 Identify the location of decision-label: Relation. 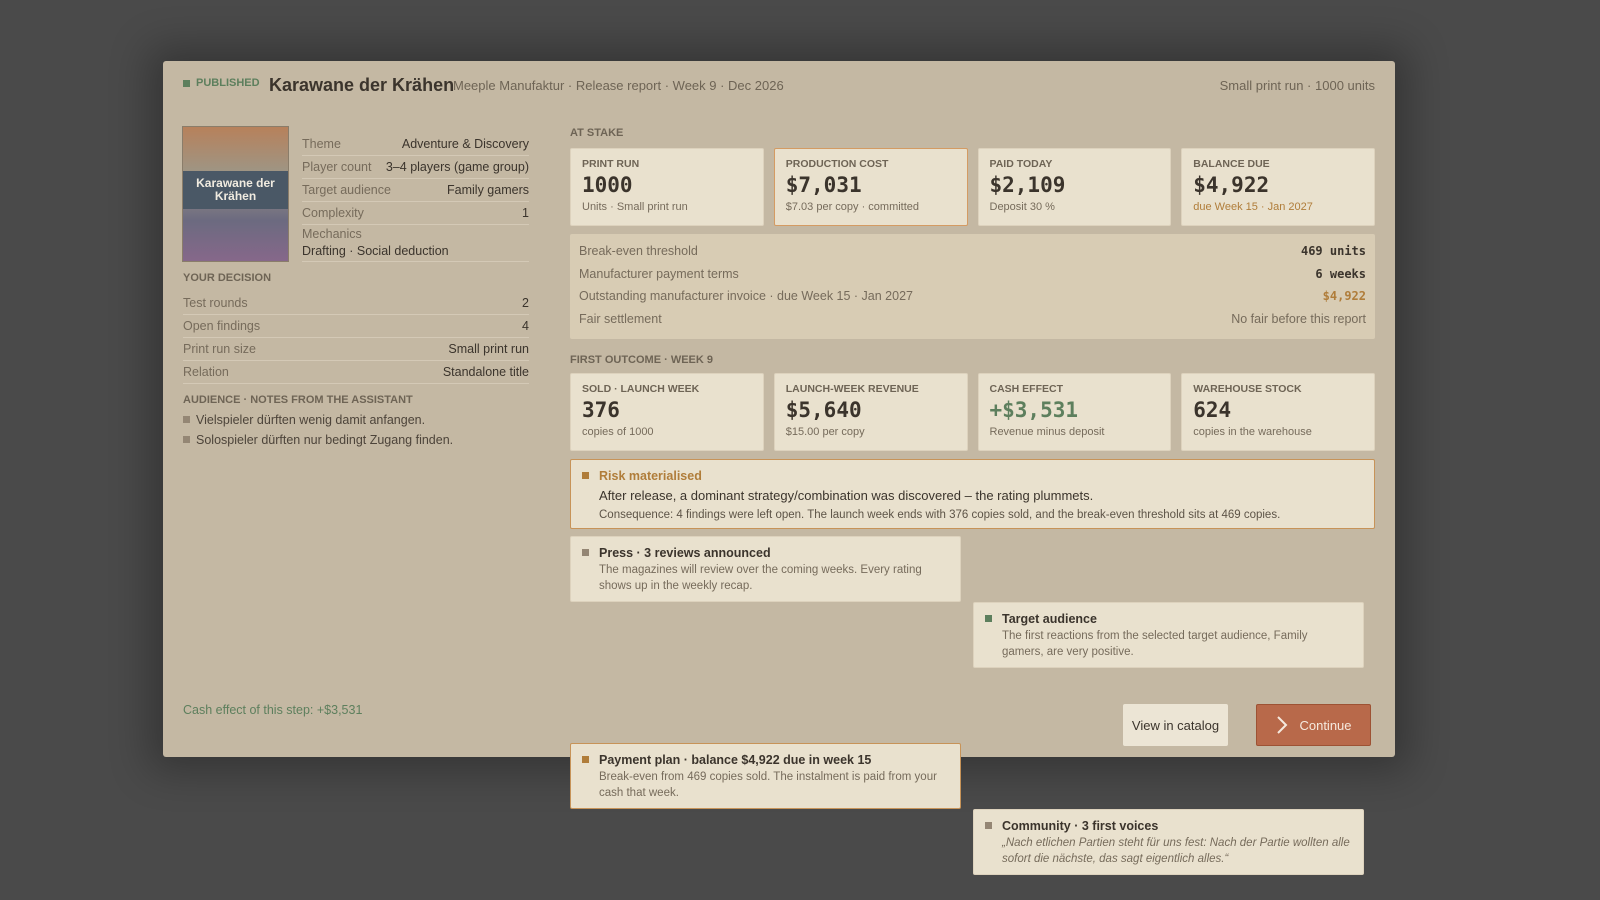
(206, 372).